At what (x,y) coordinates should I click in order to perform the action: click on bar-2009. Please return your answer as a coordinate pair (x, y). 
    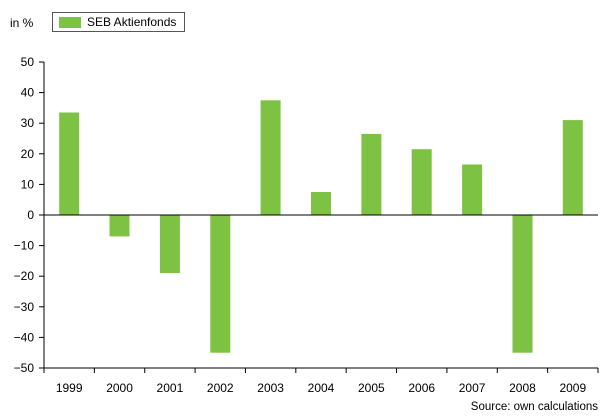
    Looking at the image, I should click on (572, 167).